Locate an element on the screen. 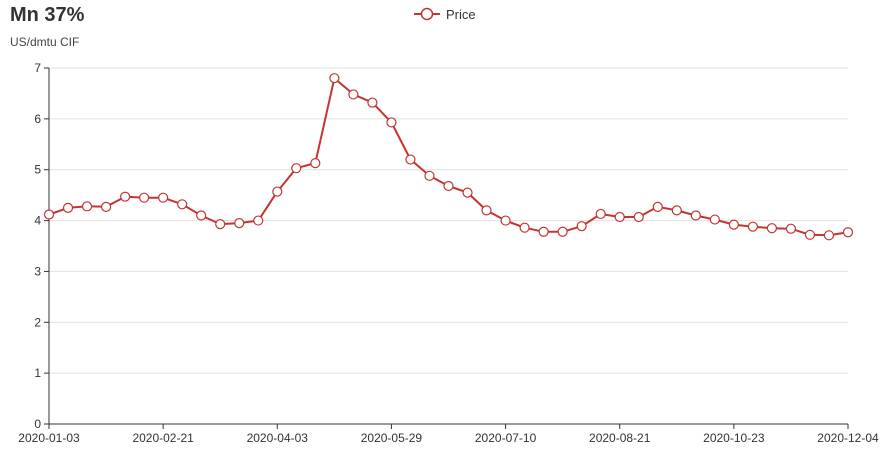  y-tick-label: 0 is located at coordinates (37, 424).